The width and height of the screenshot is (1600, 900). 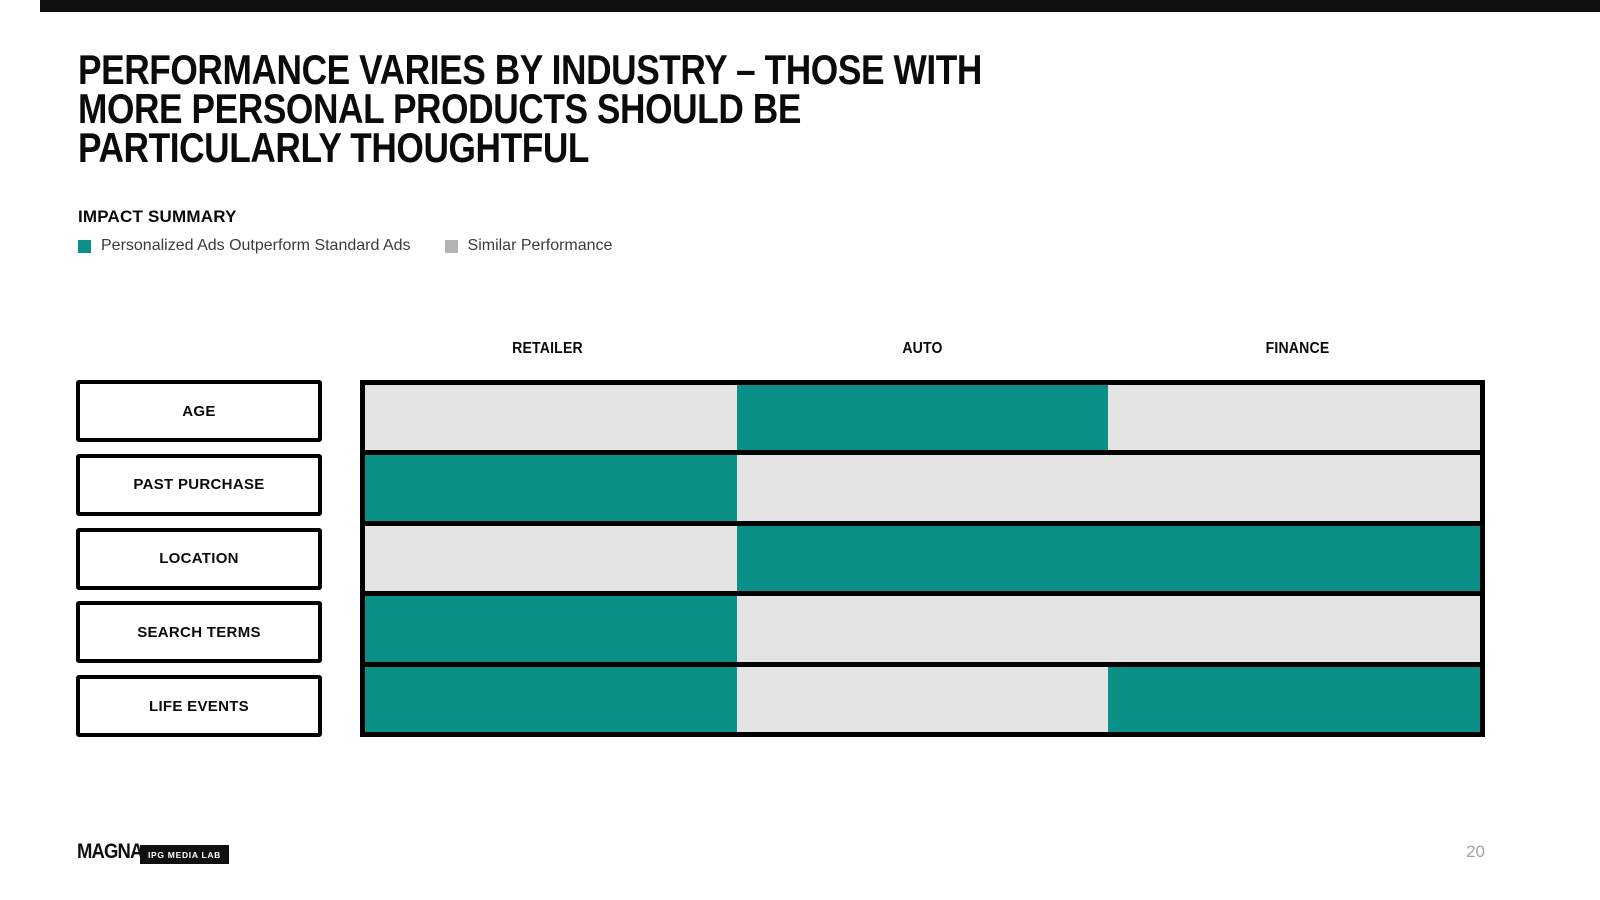 What do you see at coordinates (1294, 558) in the screenshot?
I see `matrix-cell-location-finance` at bounding box center [1294, 558].